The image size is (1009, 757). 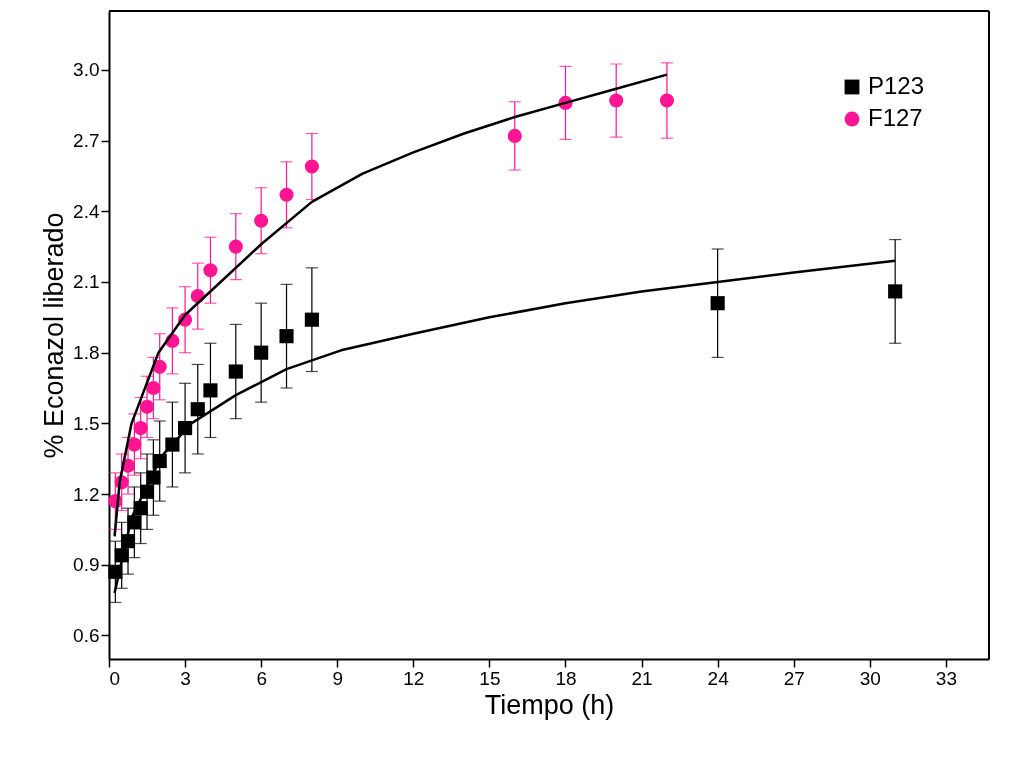 What do you see at coordinates (946, 678) in the screenshot?
I see `x-tick-label: 33` at bounding box center [946, 678].